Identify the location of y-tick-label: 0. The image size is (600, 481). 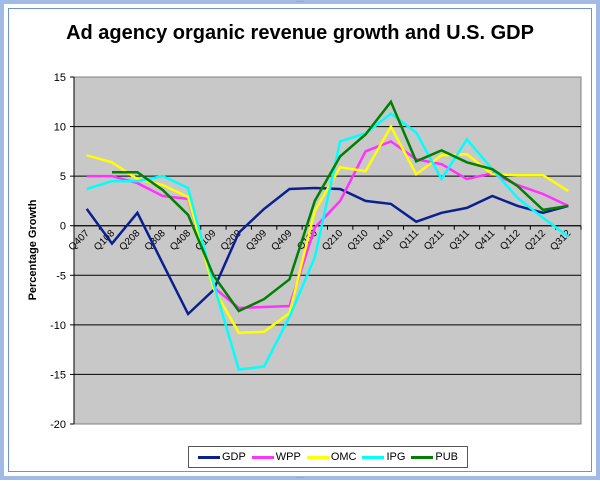
(63, 227).